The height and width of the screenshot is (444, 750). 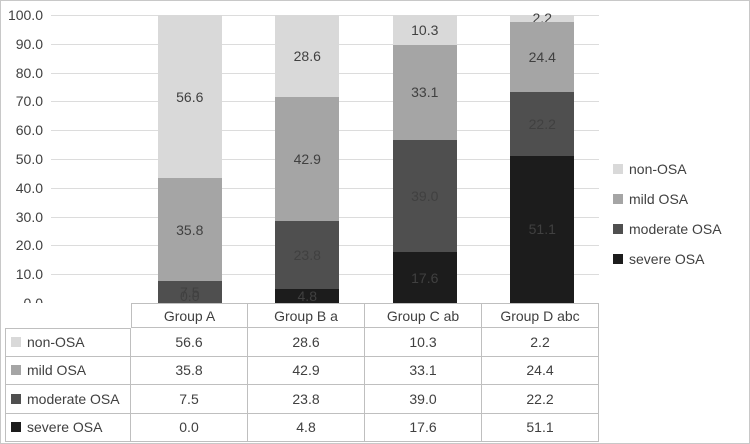 What do you see at coordinates (16, 427) in the screenshot?
I see `table-swatch-severe-osa-icon` at bounding box center [16, 427].